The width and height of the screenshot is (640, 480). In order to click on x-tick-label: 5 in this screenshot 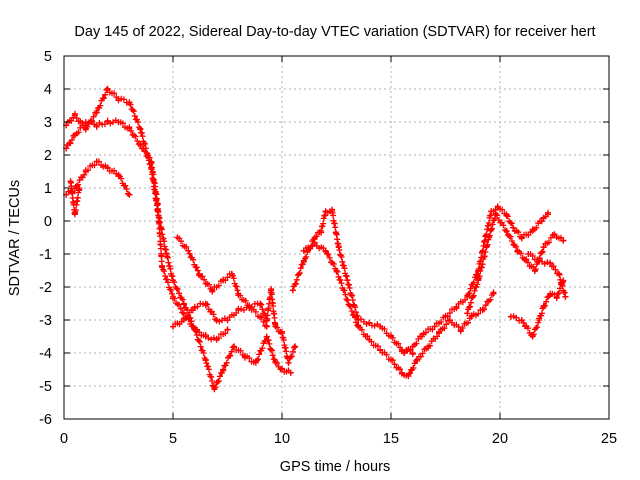, I will do `click(173, 439)`.